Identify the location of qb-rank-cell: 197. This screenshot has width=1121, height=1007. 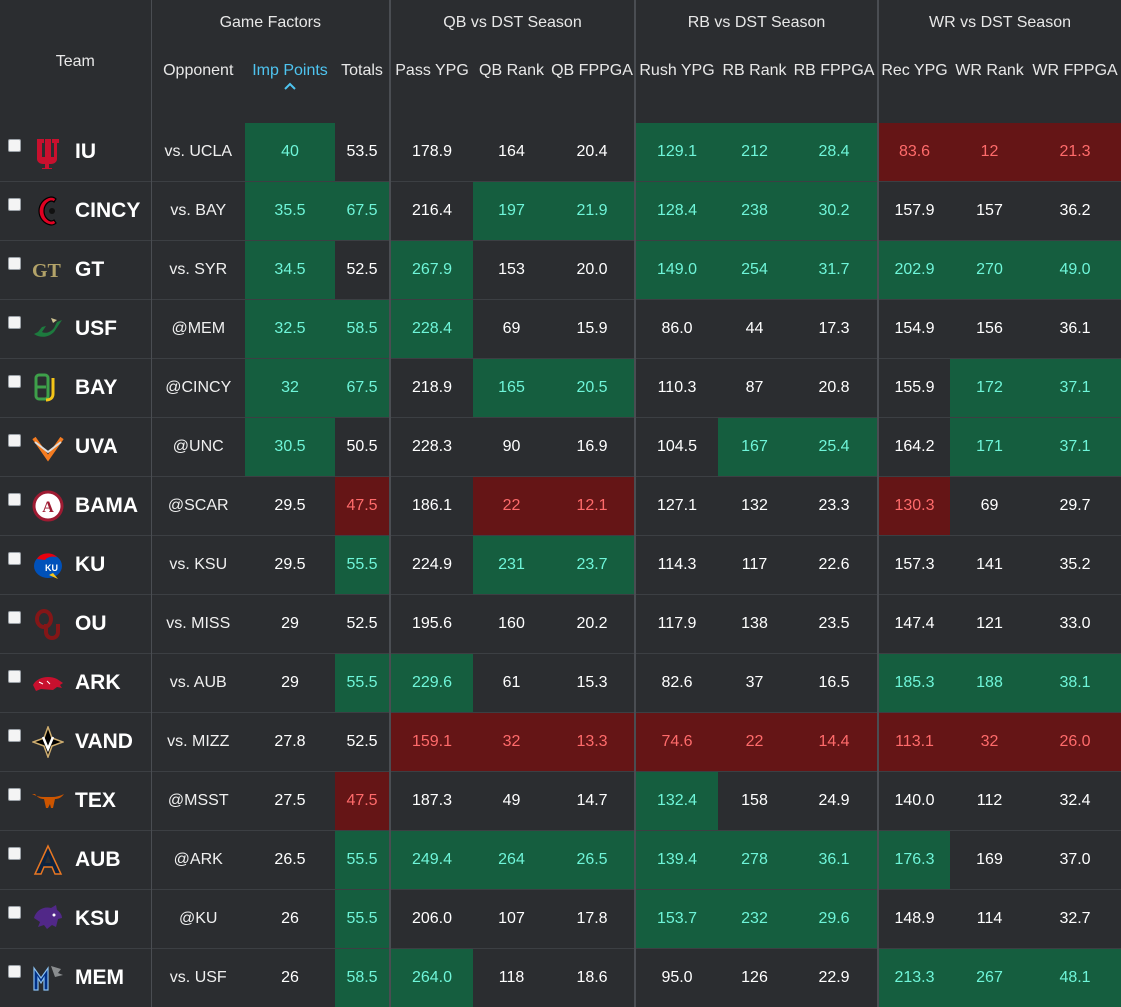
(511, 211).